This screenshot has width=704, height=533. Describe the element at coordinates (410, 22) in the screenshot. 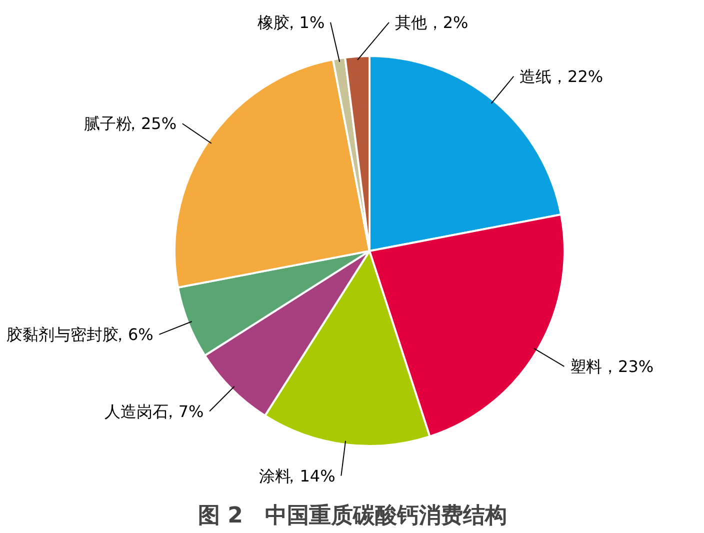

I see `slice-label: 其他` at that location.